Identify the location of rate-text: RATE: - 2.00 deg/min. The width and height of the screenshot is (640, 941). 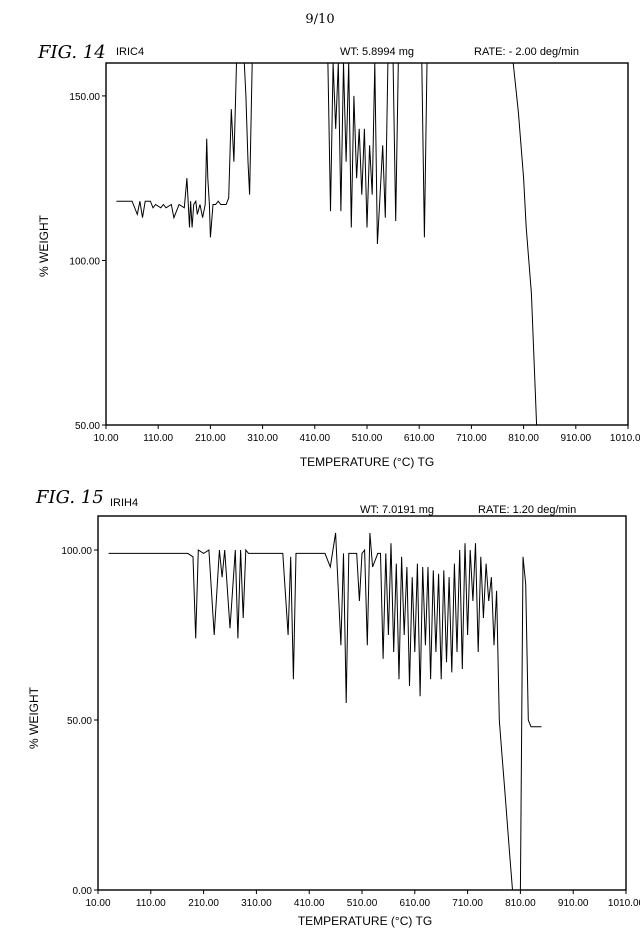
(526, 52).